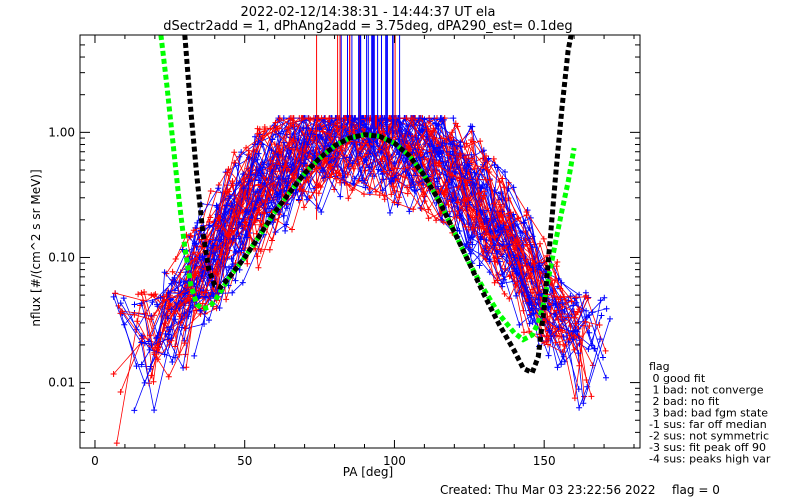 This screenshot has width=800, height=500. I want to click on y-tick-label: 1.00, so click(61, 132).